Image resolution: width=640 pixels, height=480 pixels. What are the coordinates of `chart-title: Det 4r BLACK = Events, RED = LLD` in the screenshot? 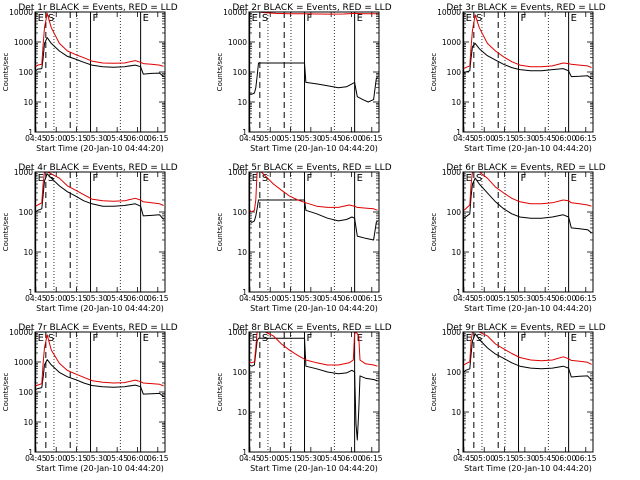 It's located at (97, 168).